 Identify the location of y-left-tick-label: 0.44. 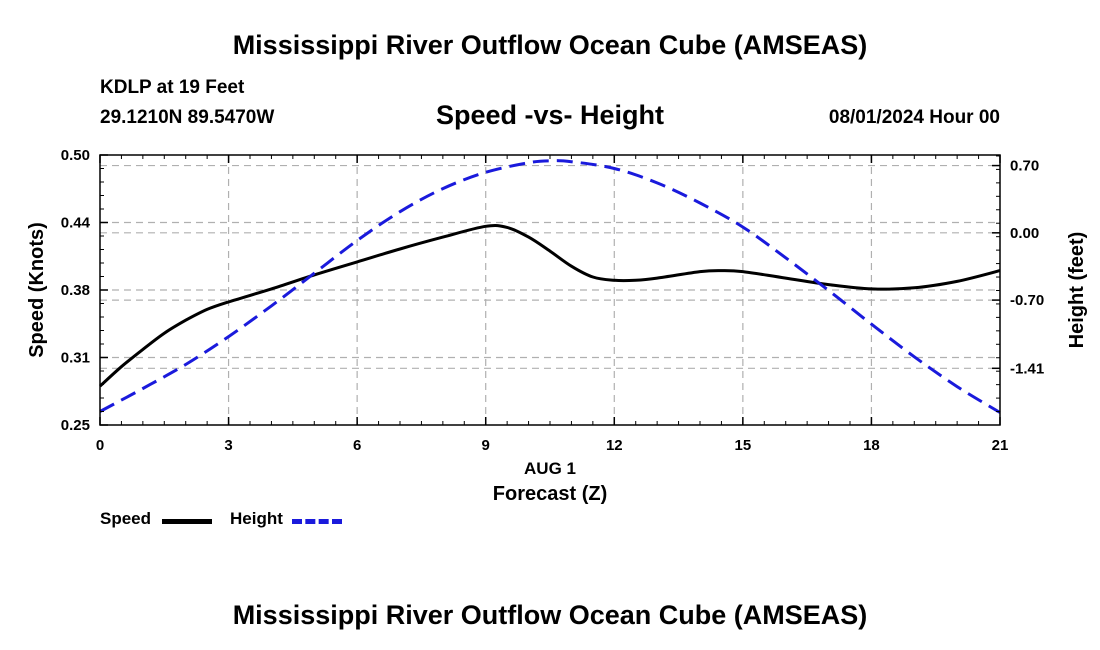
(76, 223).